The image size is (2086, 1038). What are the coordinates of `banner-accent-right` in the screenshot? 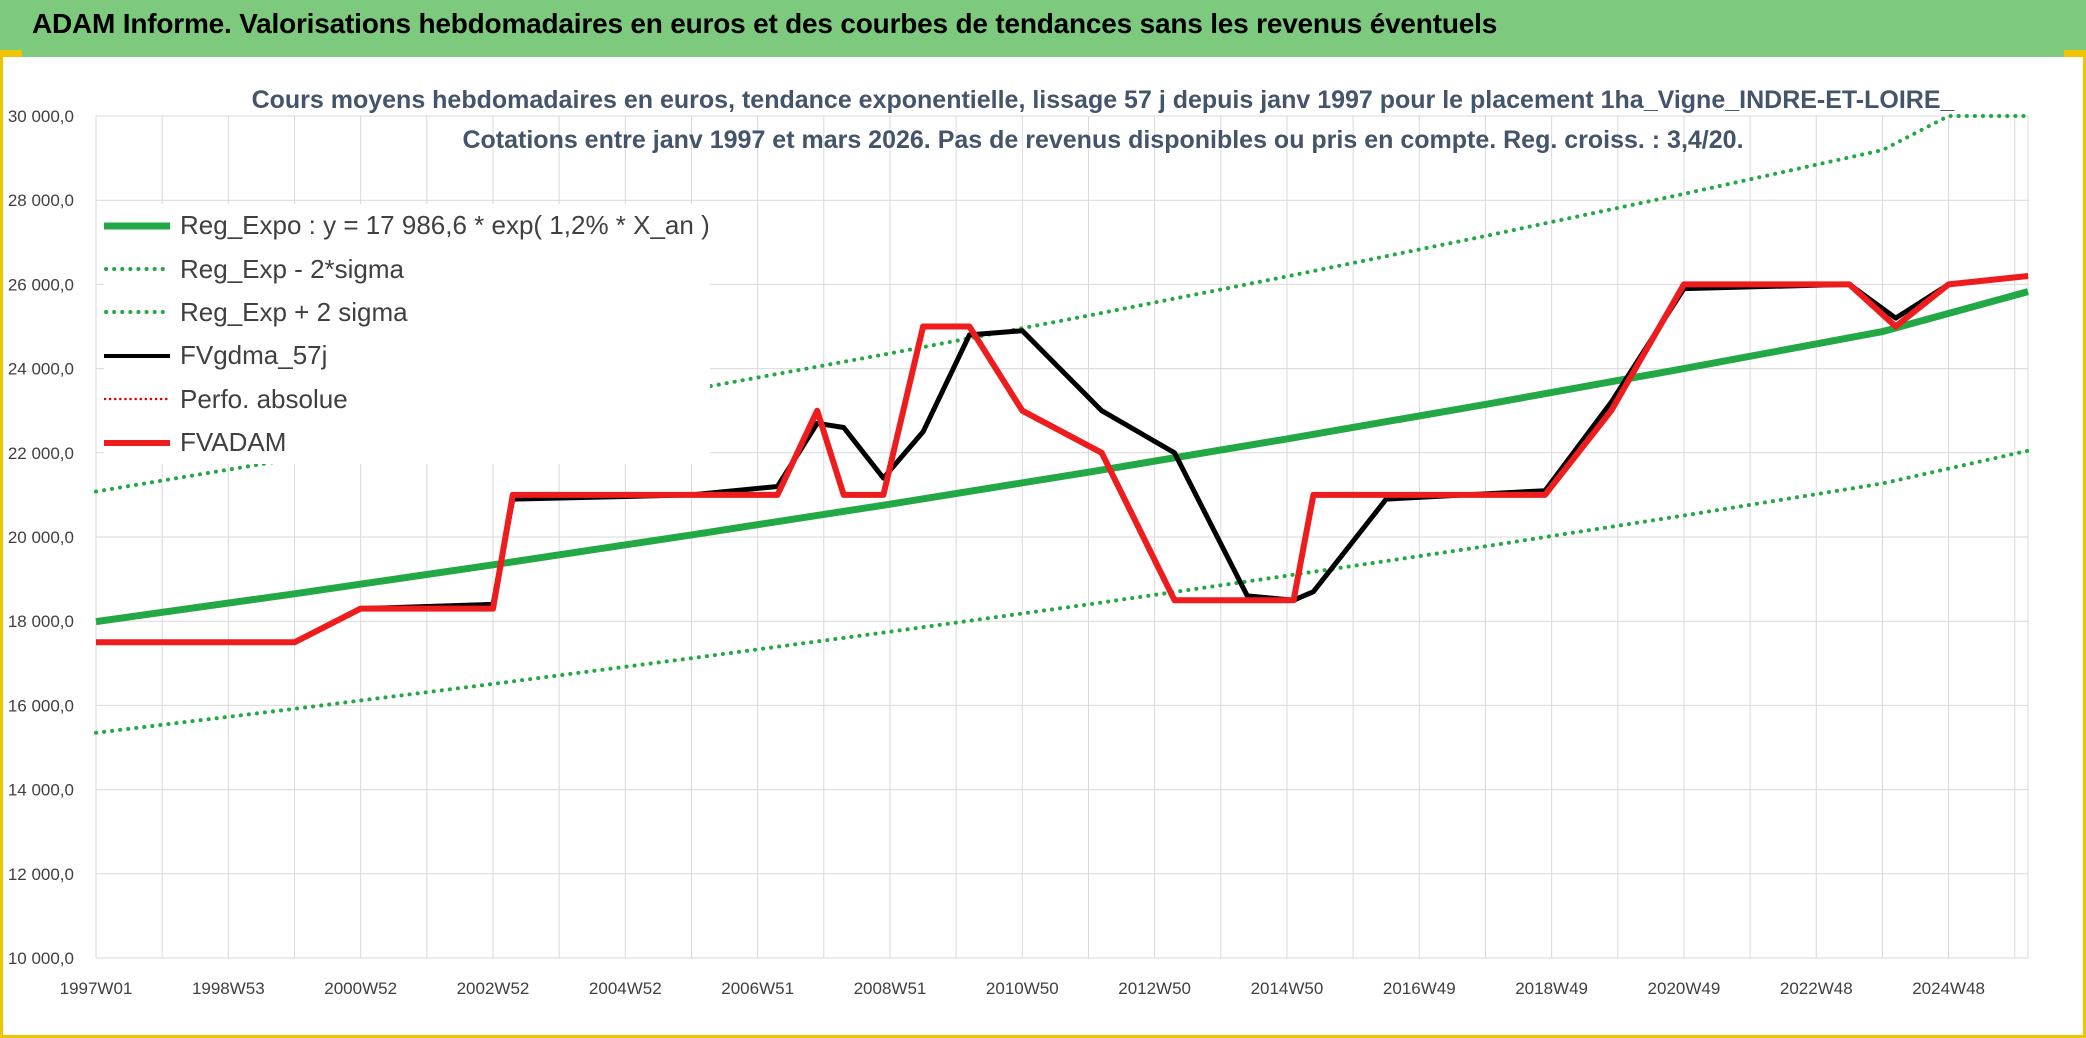 It's located at (2075, 53).